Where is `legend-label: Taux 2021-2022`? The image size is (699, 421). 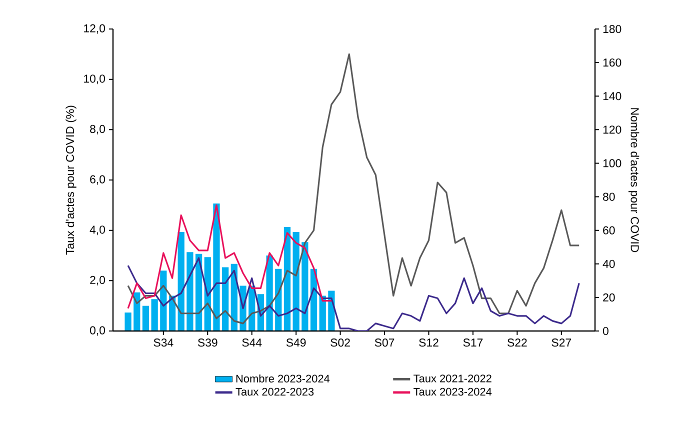
legend-label: Taux 2021-2022 is located at coordinates (453, 378).